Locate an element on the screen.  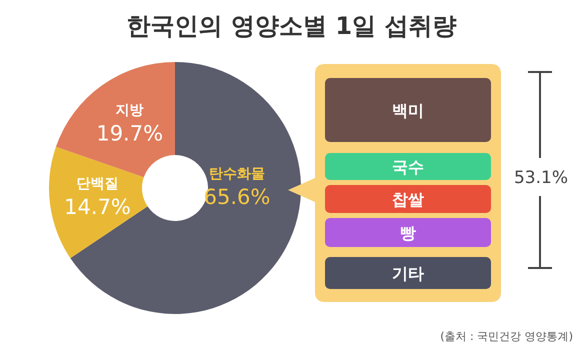
text: (출처 : 국민건강 영양통계) is located at coordinates (506, 336).